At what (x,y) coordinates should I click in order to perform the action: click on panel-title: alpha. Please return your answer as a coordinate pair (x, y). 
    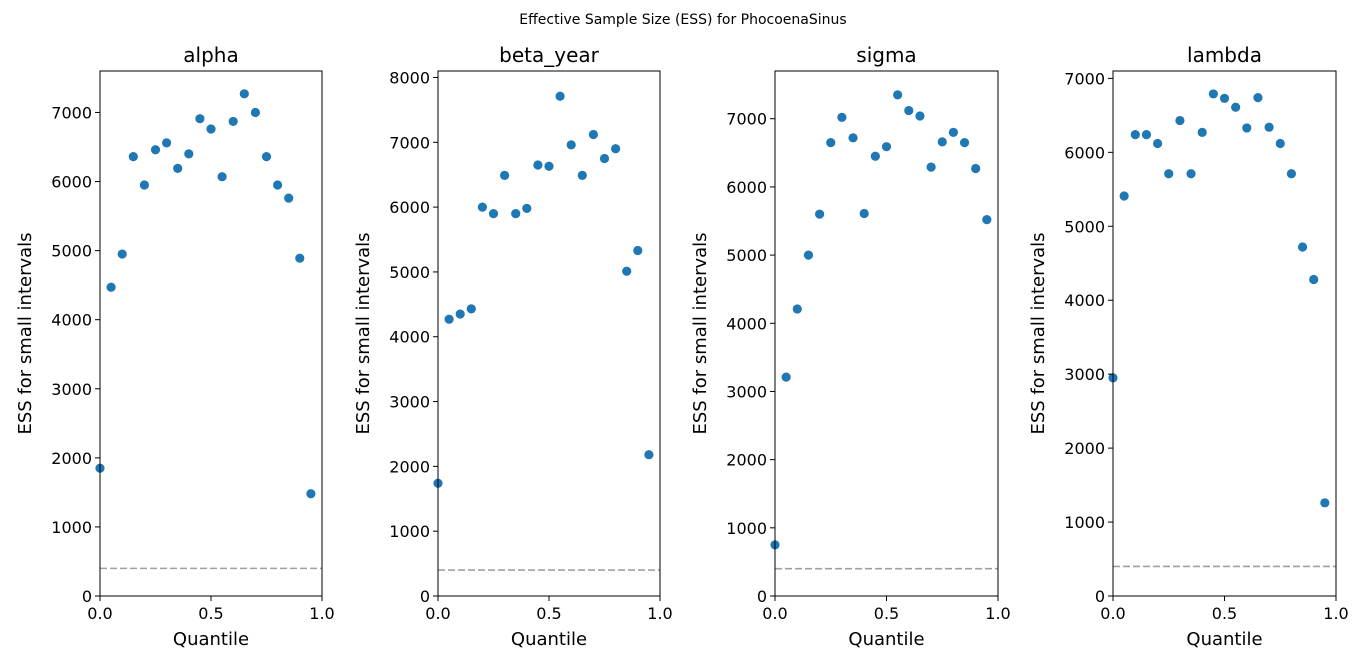
    Looking at the image, I should click on (210, 55).